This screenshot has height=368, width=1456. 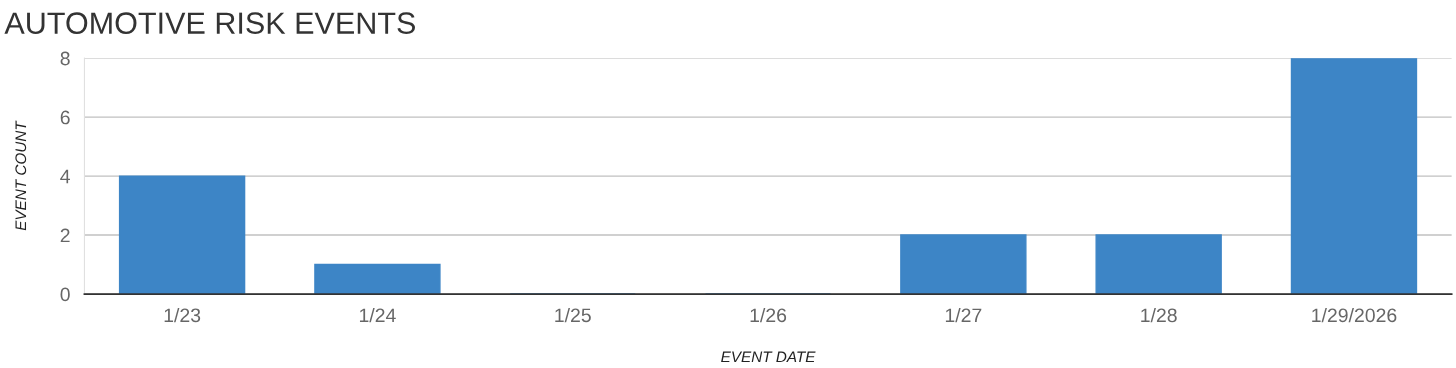 I want to click on y-tick-label: 6, so click(x=65, y=117).